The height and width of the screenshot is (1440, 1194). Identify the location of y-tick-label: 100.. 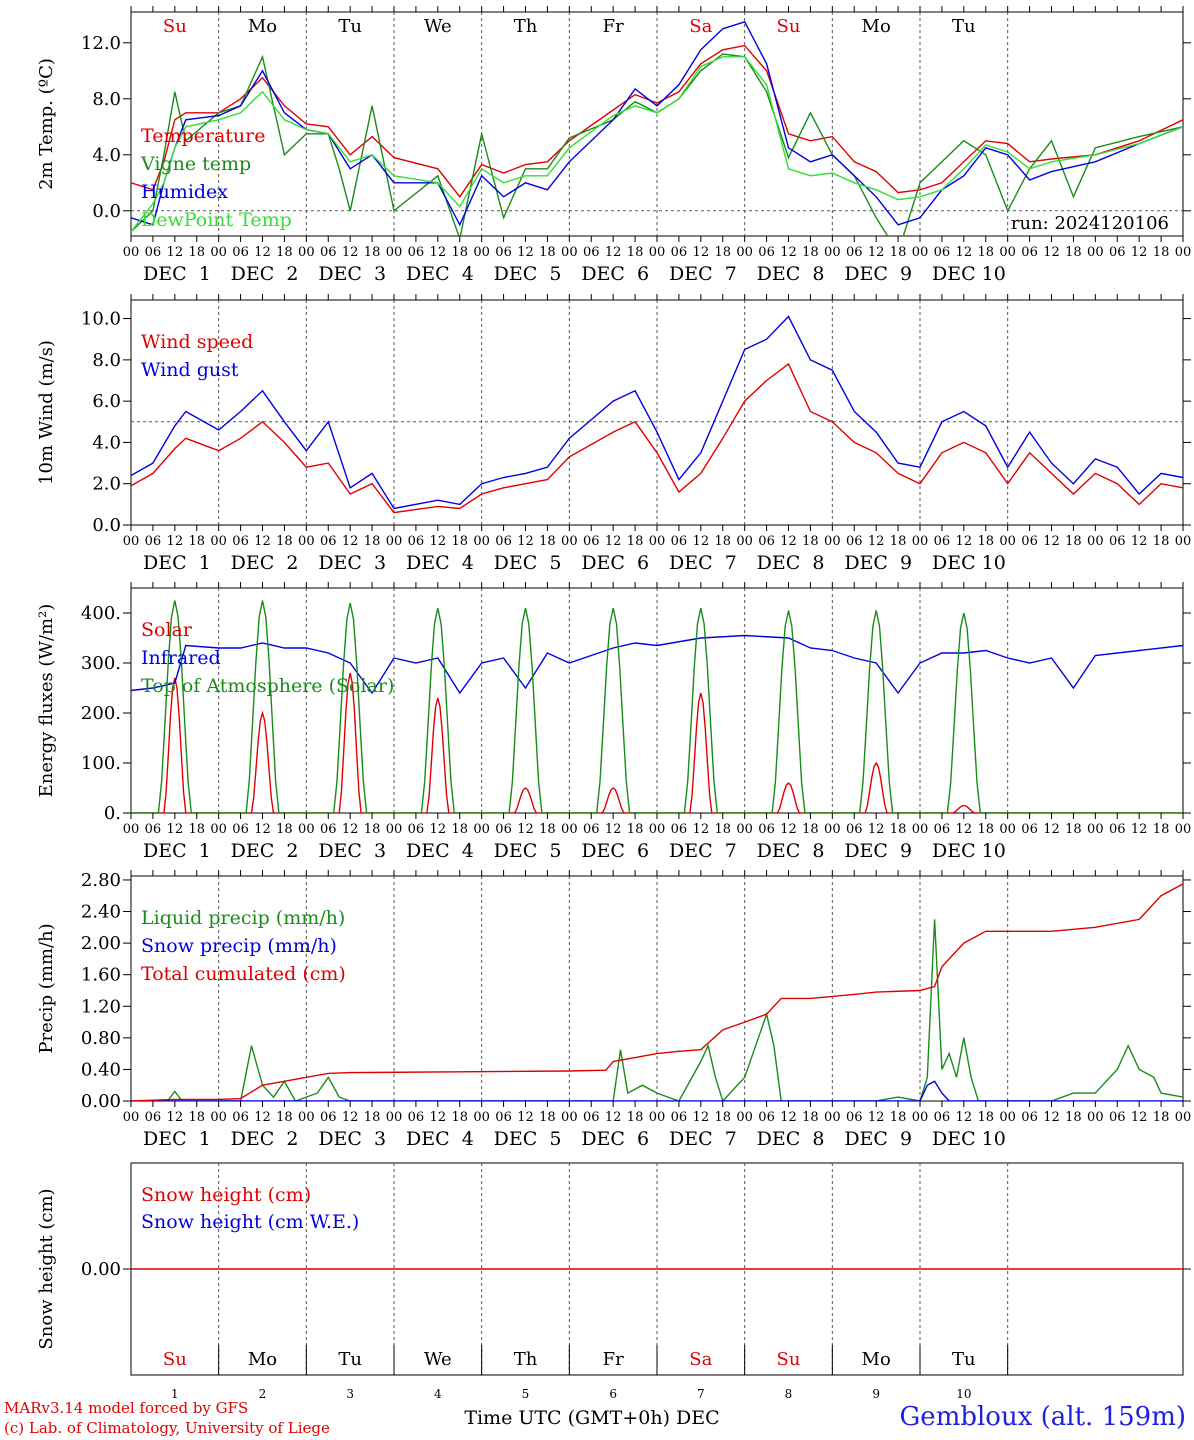
(101, 763).